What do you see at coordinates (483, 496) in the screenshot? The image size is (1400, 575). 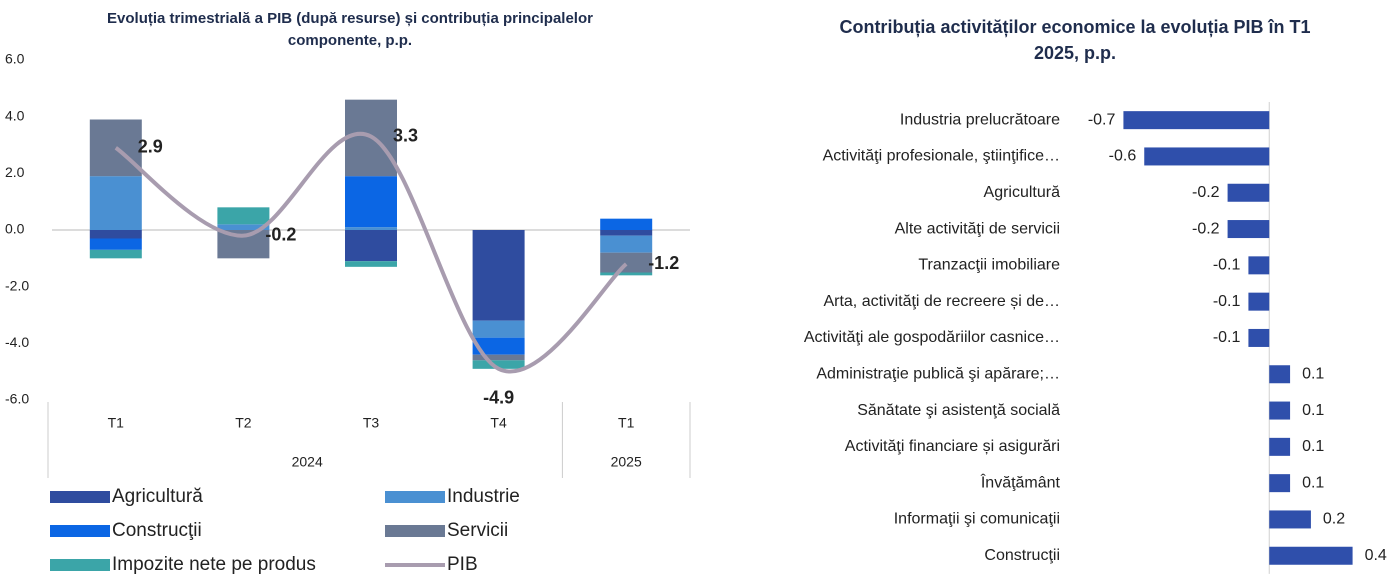 I see `legend-label: Industrie` at bounding box center [483, 496].